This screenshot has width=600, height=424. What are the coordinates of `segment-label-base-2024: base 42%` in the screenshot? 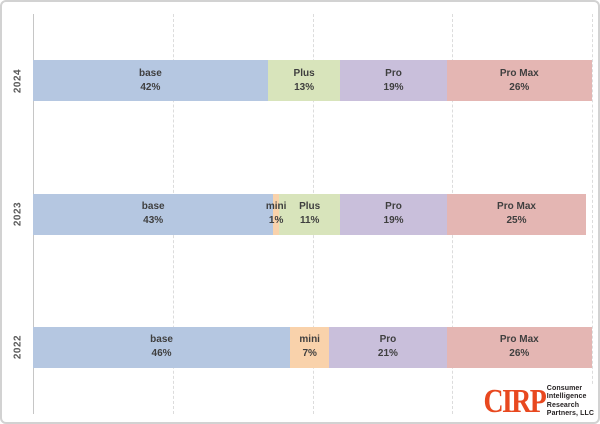 It's located at (150, 81).